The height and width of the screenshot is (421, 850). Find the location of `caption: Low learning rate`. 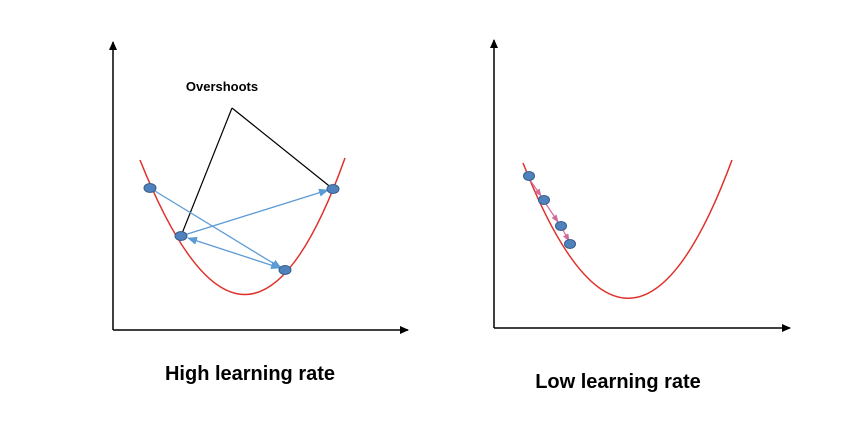

caption: Low learning rate is located at coordinates (618, 382).